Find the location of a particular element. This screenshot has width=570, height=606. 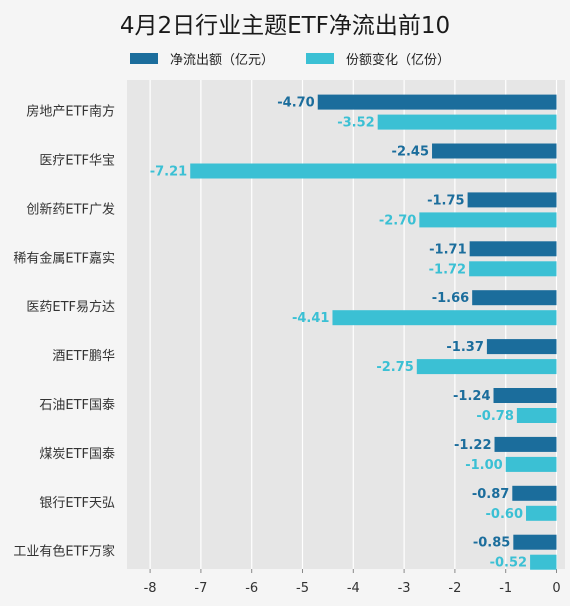

data-label-s1-4: -4.41 is located at coordinates (310, 318).